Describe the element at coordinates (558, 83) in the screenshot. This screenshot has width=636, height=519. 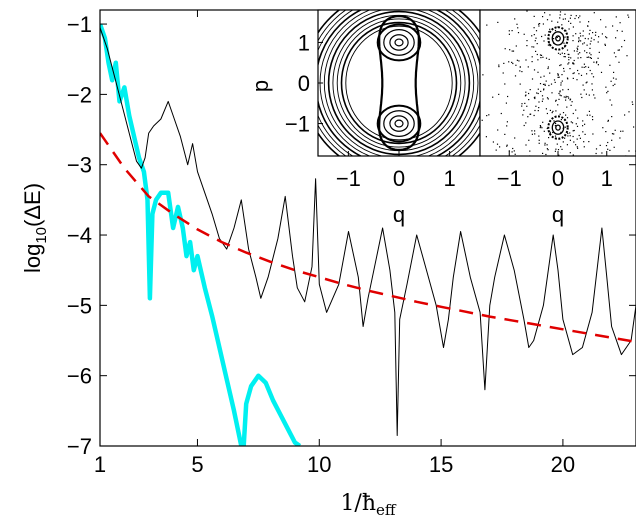
I see `inset-right-points` at that location.